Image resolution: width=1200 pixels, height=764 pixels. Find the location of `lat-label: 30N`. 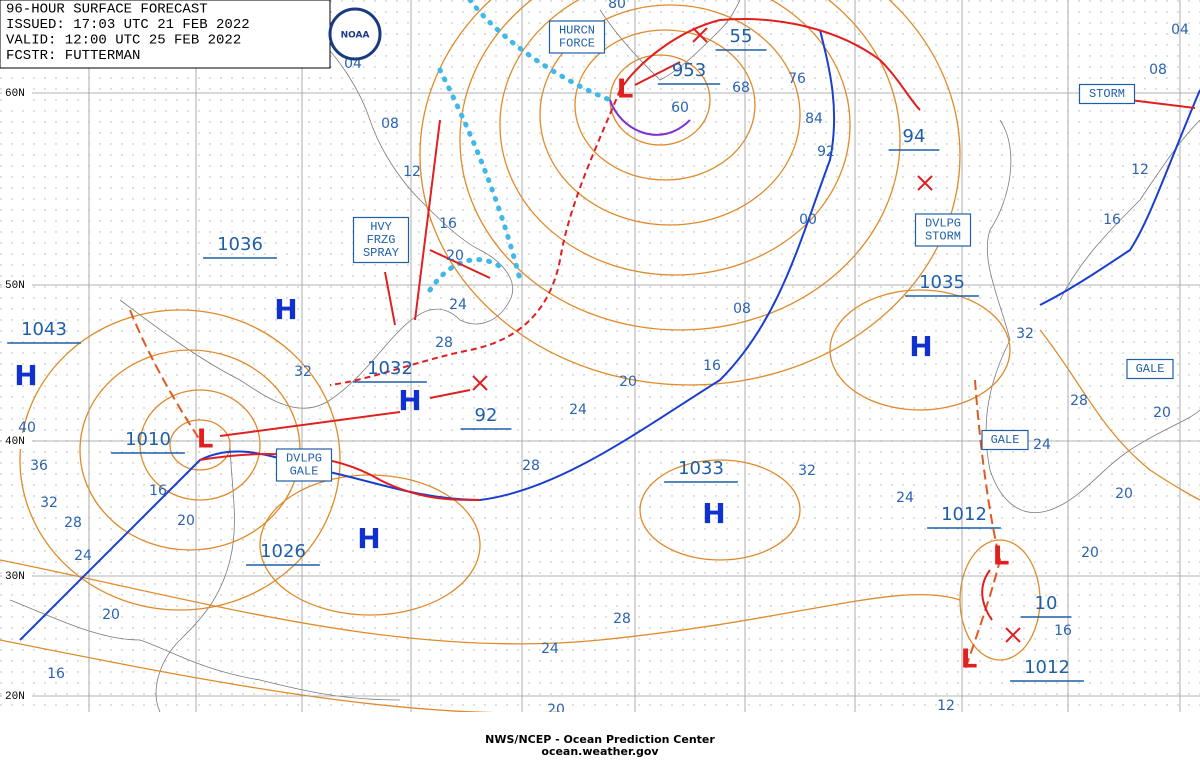

lat-label: 30N is located at coordinates (15, 577).